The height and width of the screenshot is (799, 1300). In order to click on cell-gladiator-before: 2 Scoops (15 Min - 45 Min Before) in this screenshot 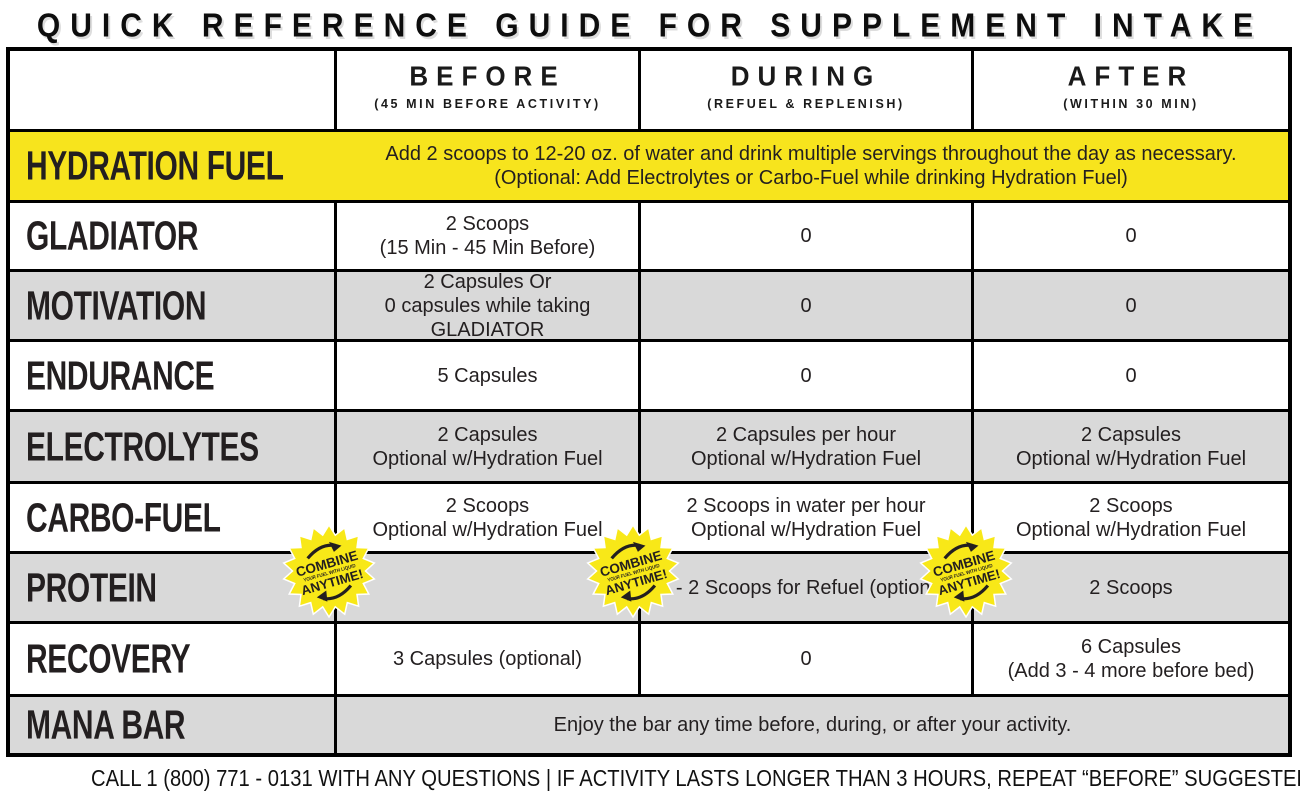, I will do `click(486, 236)`.